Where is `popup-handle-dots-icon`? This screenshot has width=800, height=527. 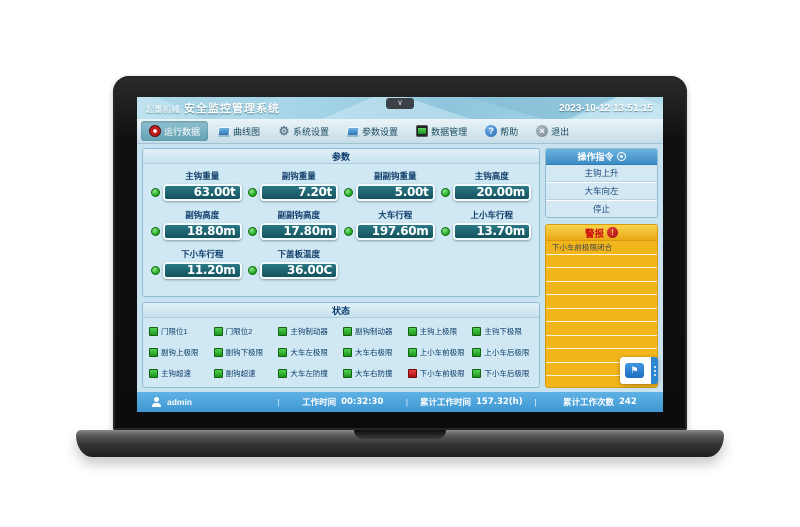 popup-handle-dots-icon is located at coordinates (654, 370).